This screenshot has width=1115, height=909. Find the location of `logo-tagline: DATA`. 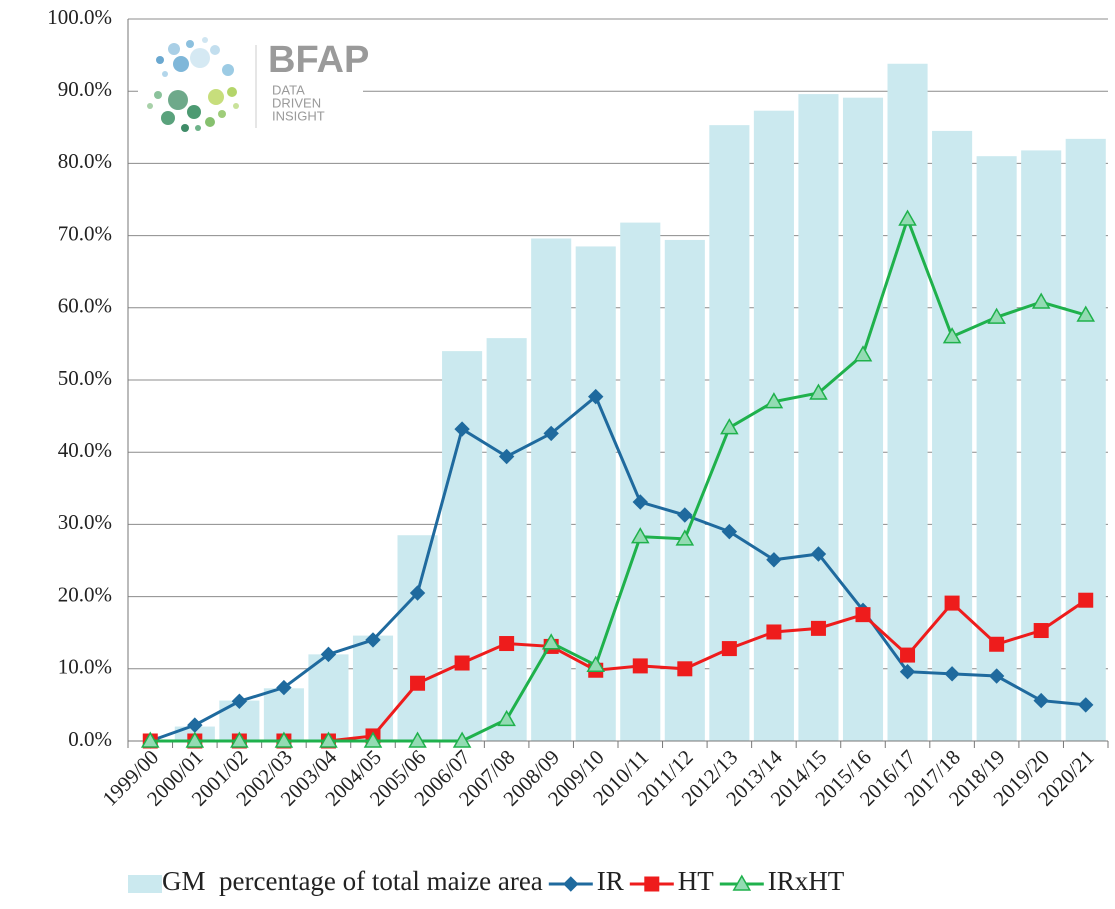

logo-tagline: DATA is located at coordinates (288, 89).